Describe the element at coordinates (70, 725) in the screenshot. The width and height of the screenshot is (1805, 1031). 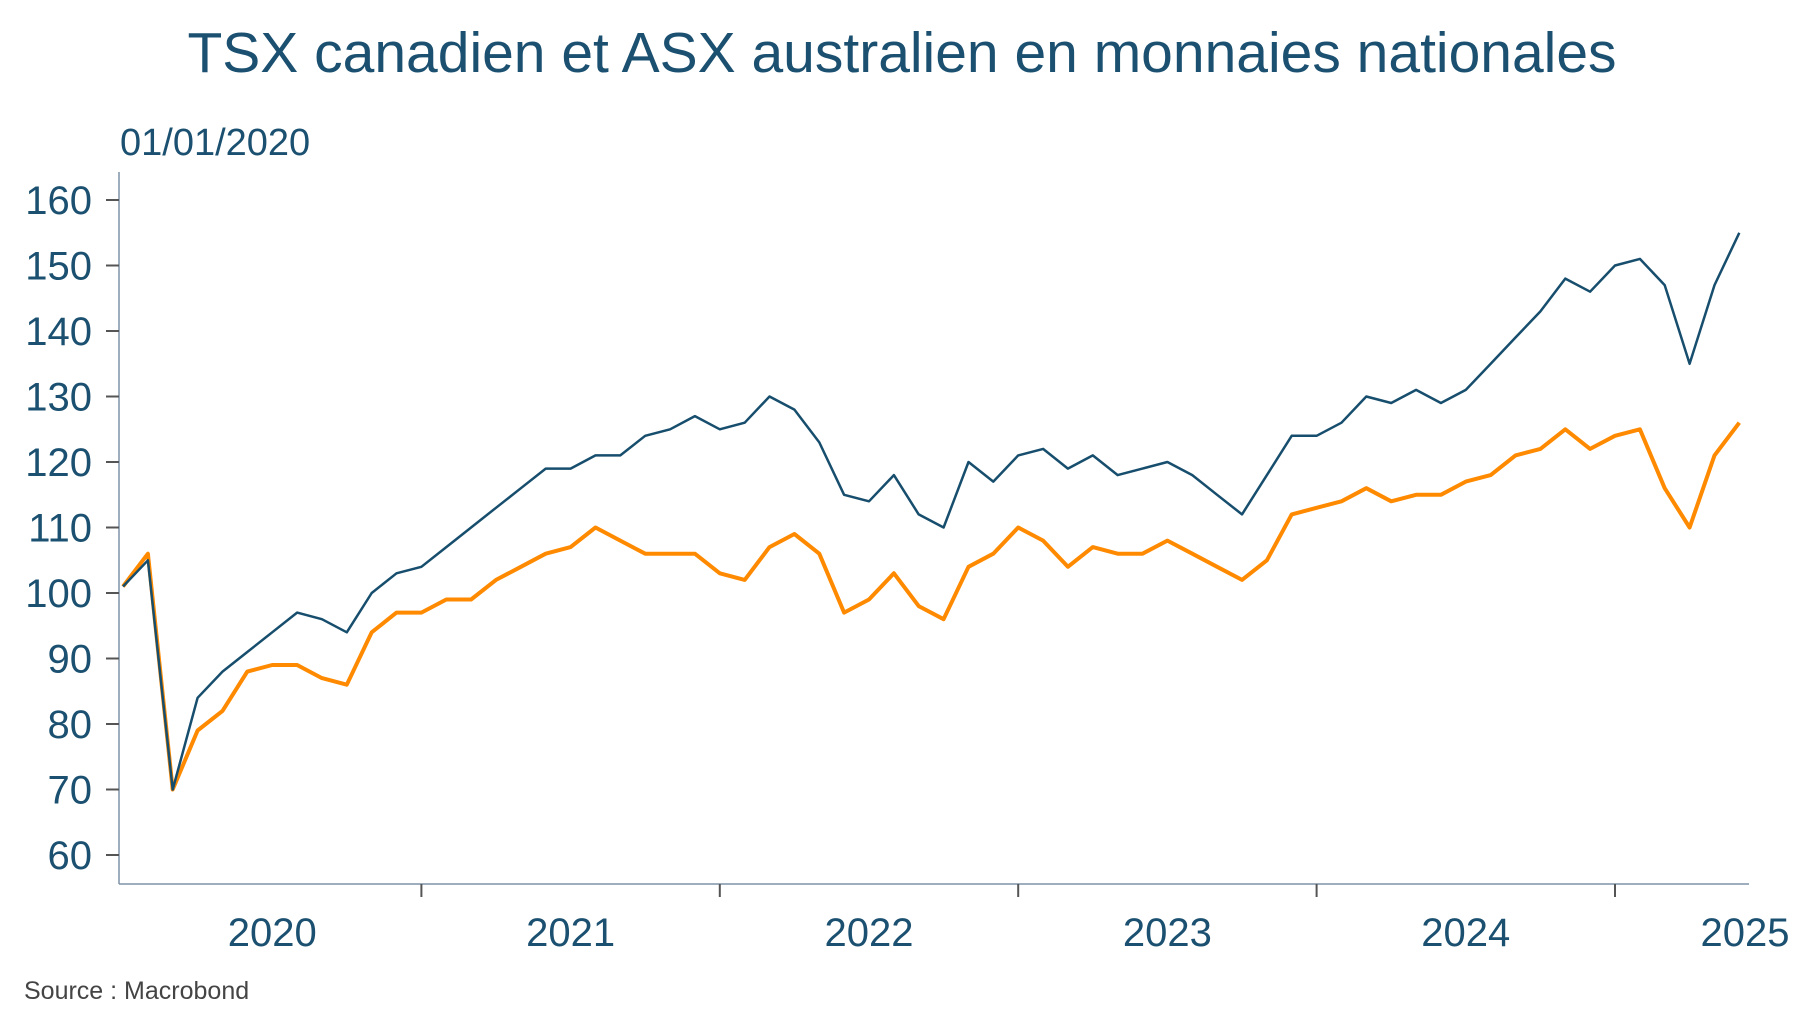
I see `y-tick-label: 80` at that location.